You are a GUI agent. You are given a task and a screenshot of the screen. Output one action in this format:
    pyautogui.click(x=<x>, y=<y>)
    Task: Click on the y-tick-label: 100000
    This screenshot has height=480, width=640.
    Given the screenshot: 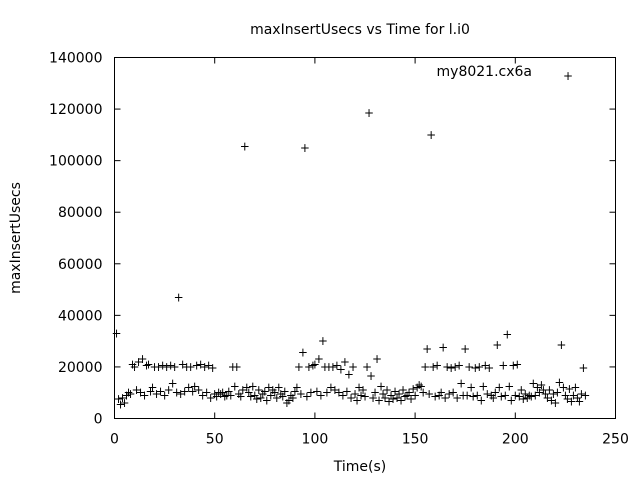 What is the action you would take?
    pyautogui.click(x=75, y=162)
    